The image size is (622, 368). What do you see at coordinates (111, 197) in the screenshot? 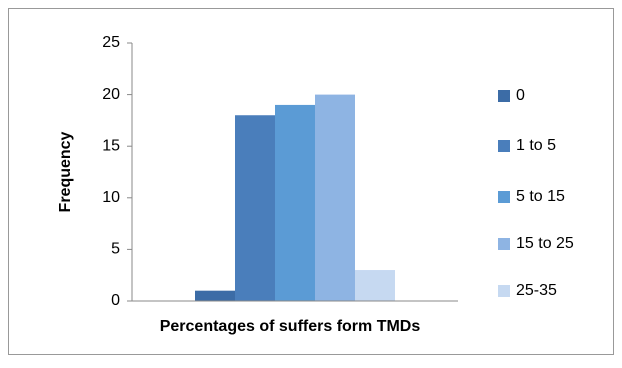
I see `y-tick-label: 10` at bounding box center [111, 197].